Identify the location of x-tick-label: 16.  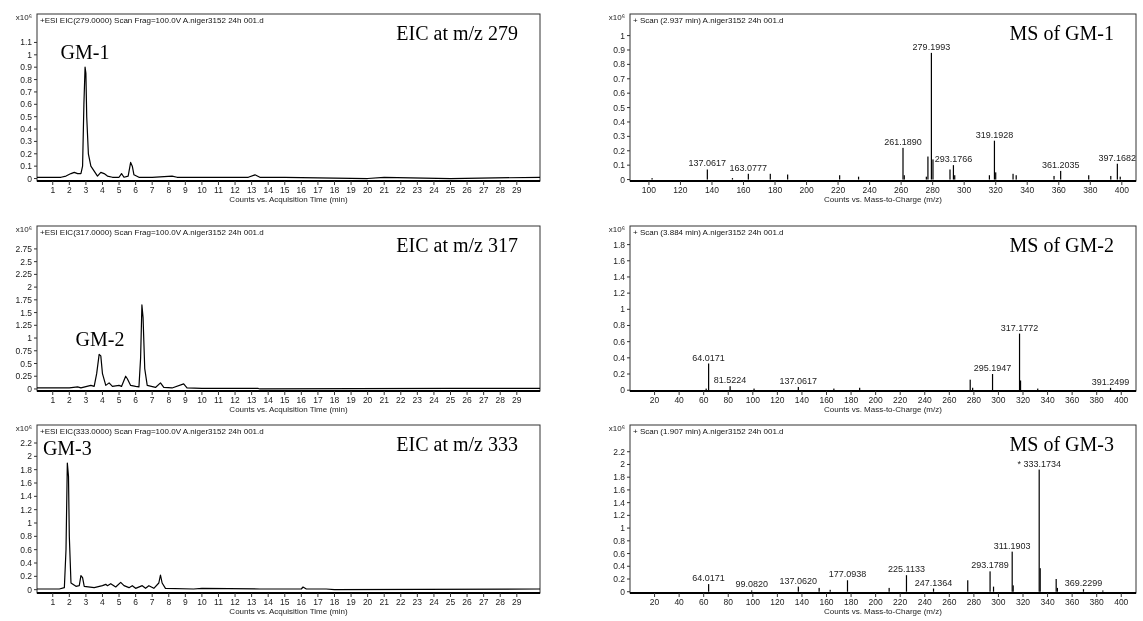
(301, 190).